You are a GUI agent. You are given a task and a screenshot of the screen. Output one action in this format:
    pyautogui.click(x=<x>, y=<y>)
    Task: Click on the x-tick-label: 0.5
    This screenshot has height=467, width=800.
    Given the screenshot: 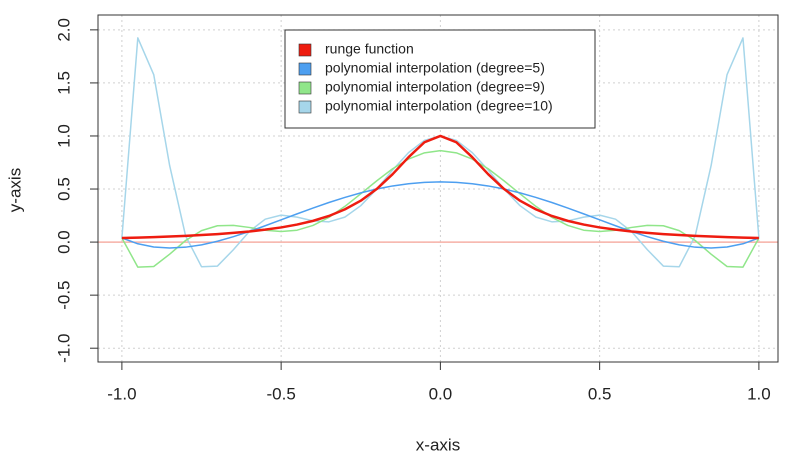 What is the action you would take?
    pyautogui.click(x=600, y=393)
    